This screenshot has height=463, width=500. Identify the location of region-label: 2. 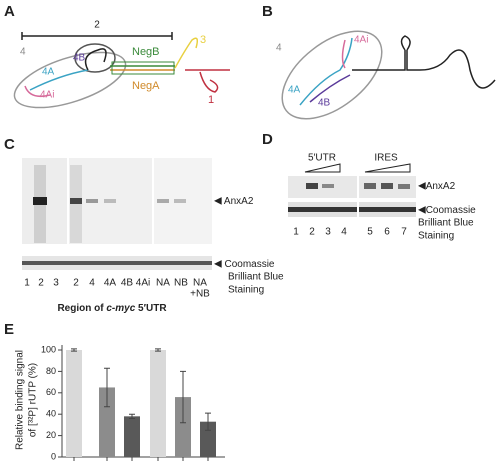
(97, 25).